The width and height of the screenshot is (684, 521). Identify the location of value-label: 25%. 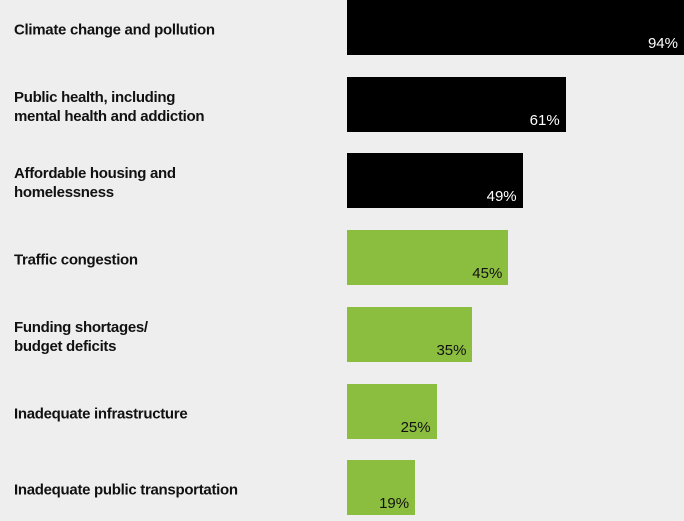
(415, 427).